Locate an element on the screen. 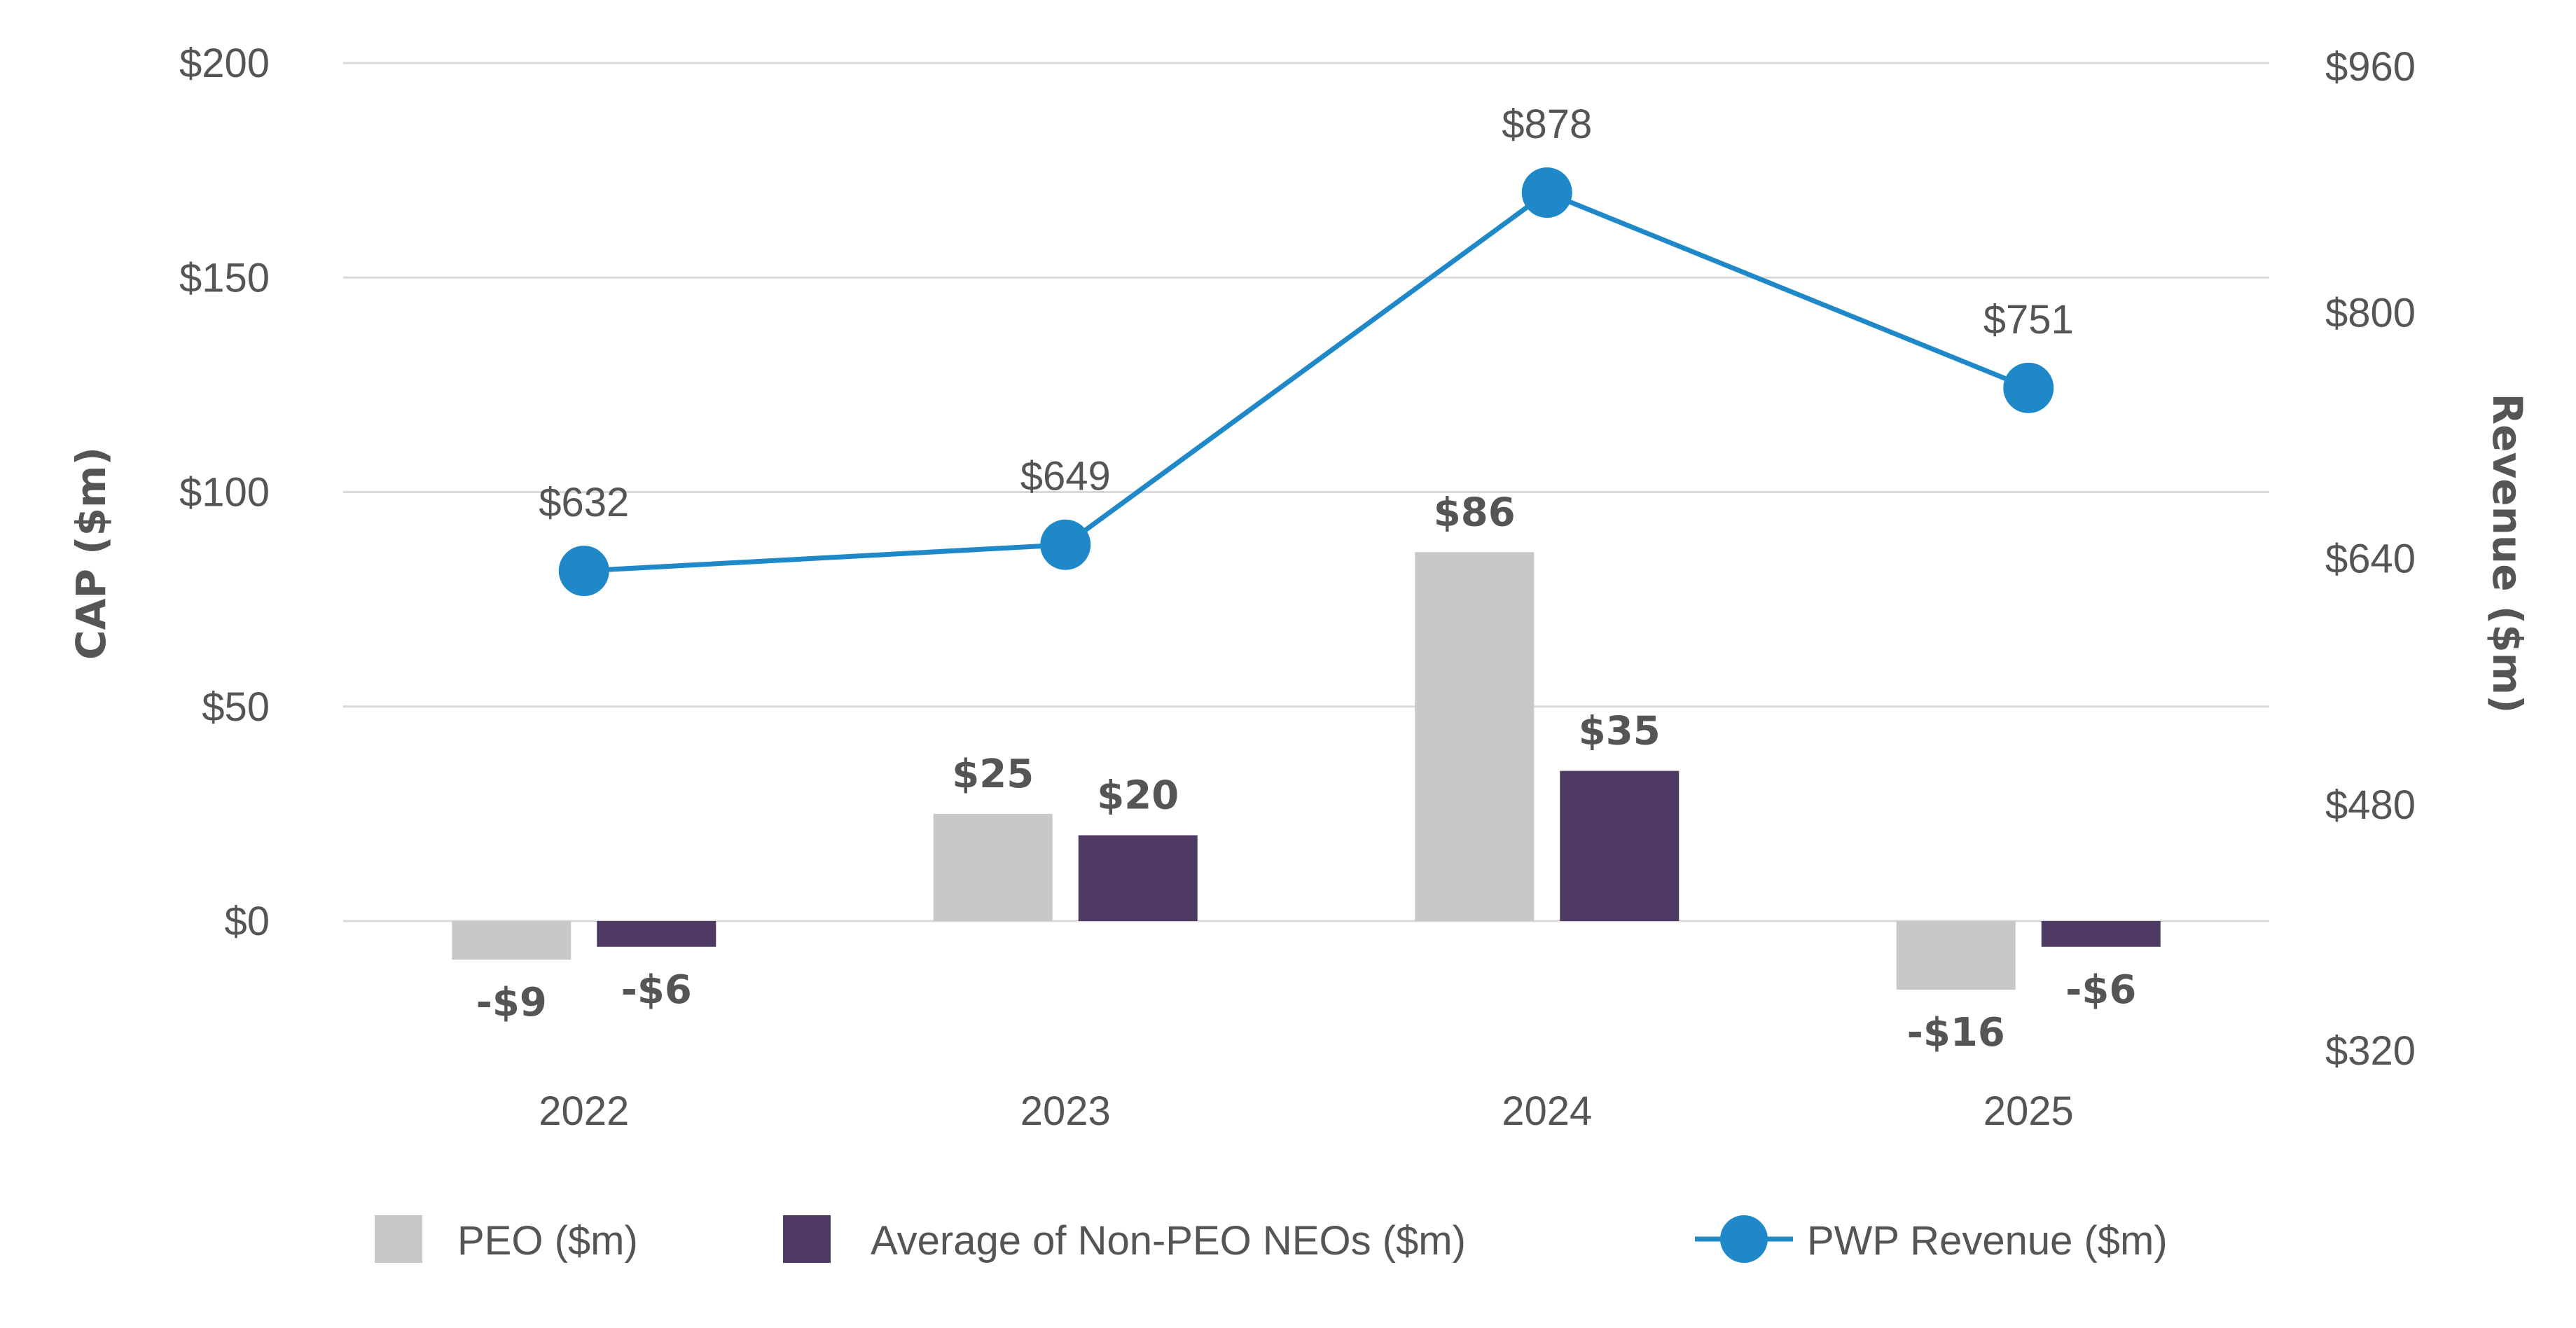  y-tick-label: $100 is located at coordinates (224, 493).